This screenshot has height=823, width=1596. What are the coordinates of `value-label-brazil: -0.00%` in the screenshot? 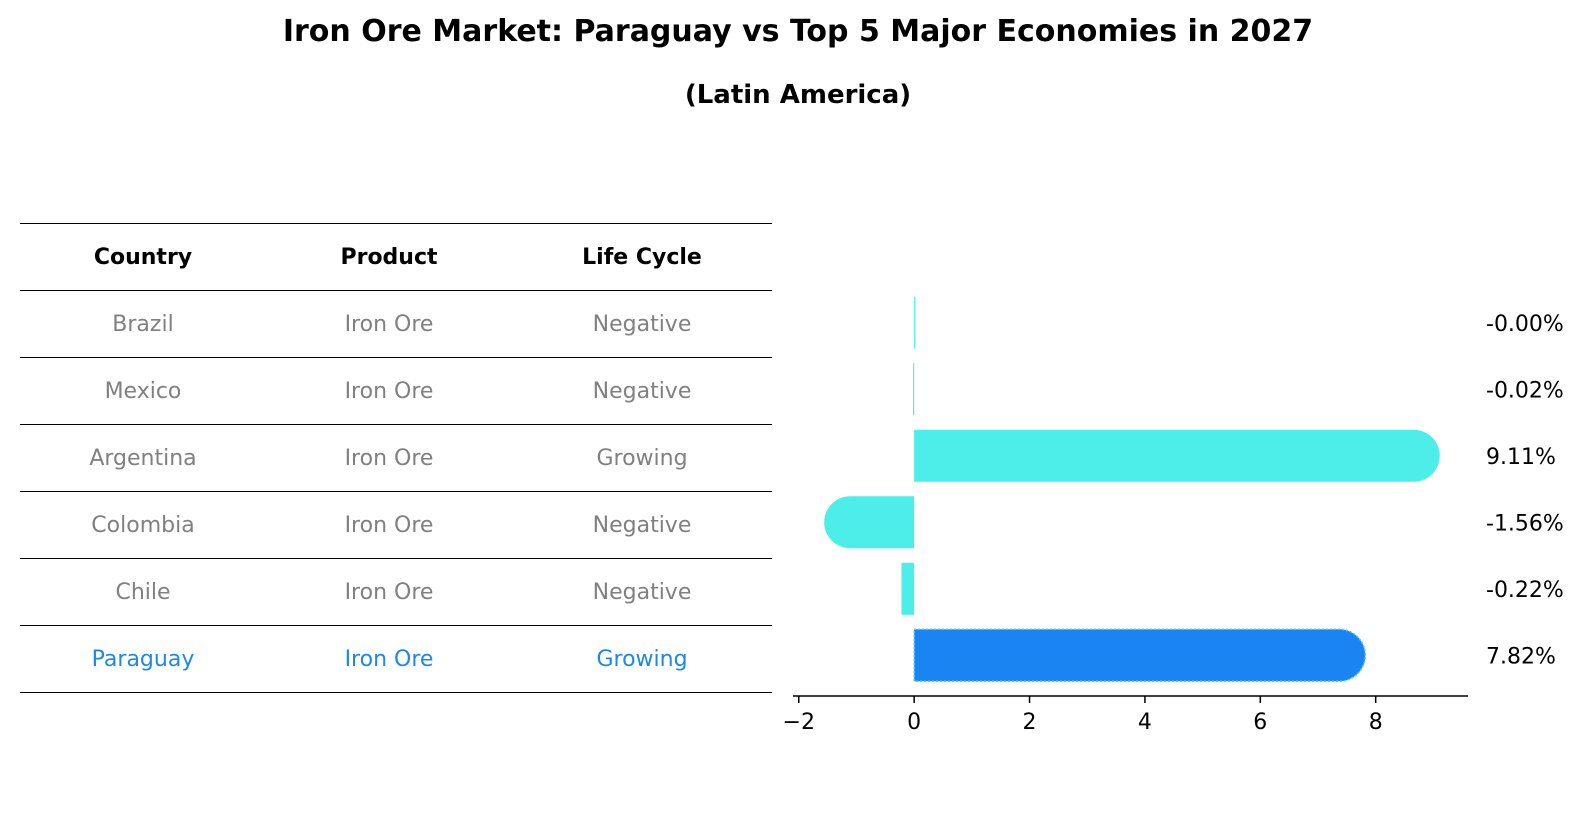 It's located at (1525, 324).